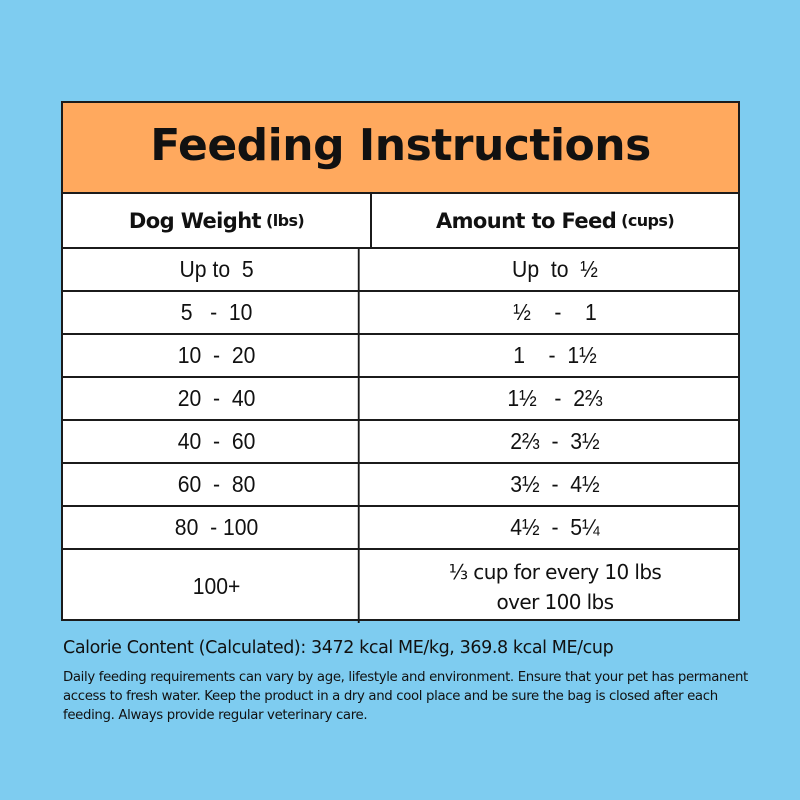 The image size is (800, 800). Describe the element at coordinates (555, 269) in the screenshot. I see `amount-cell: Up to ½` at that location.